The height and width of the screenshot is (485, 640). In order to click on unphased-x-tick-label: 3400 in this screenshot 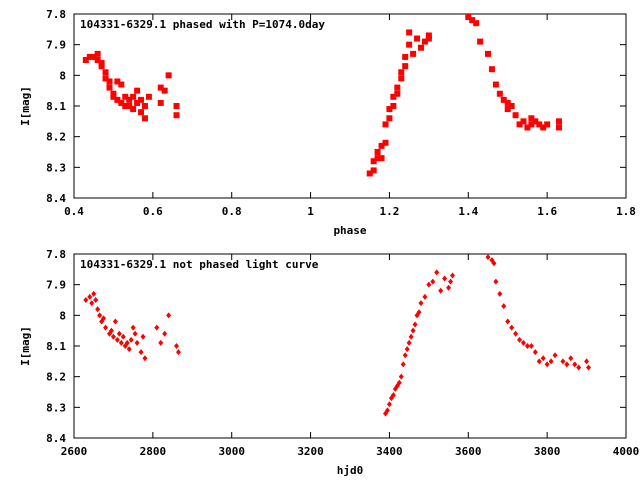, I will do `click(389, 451)`.